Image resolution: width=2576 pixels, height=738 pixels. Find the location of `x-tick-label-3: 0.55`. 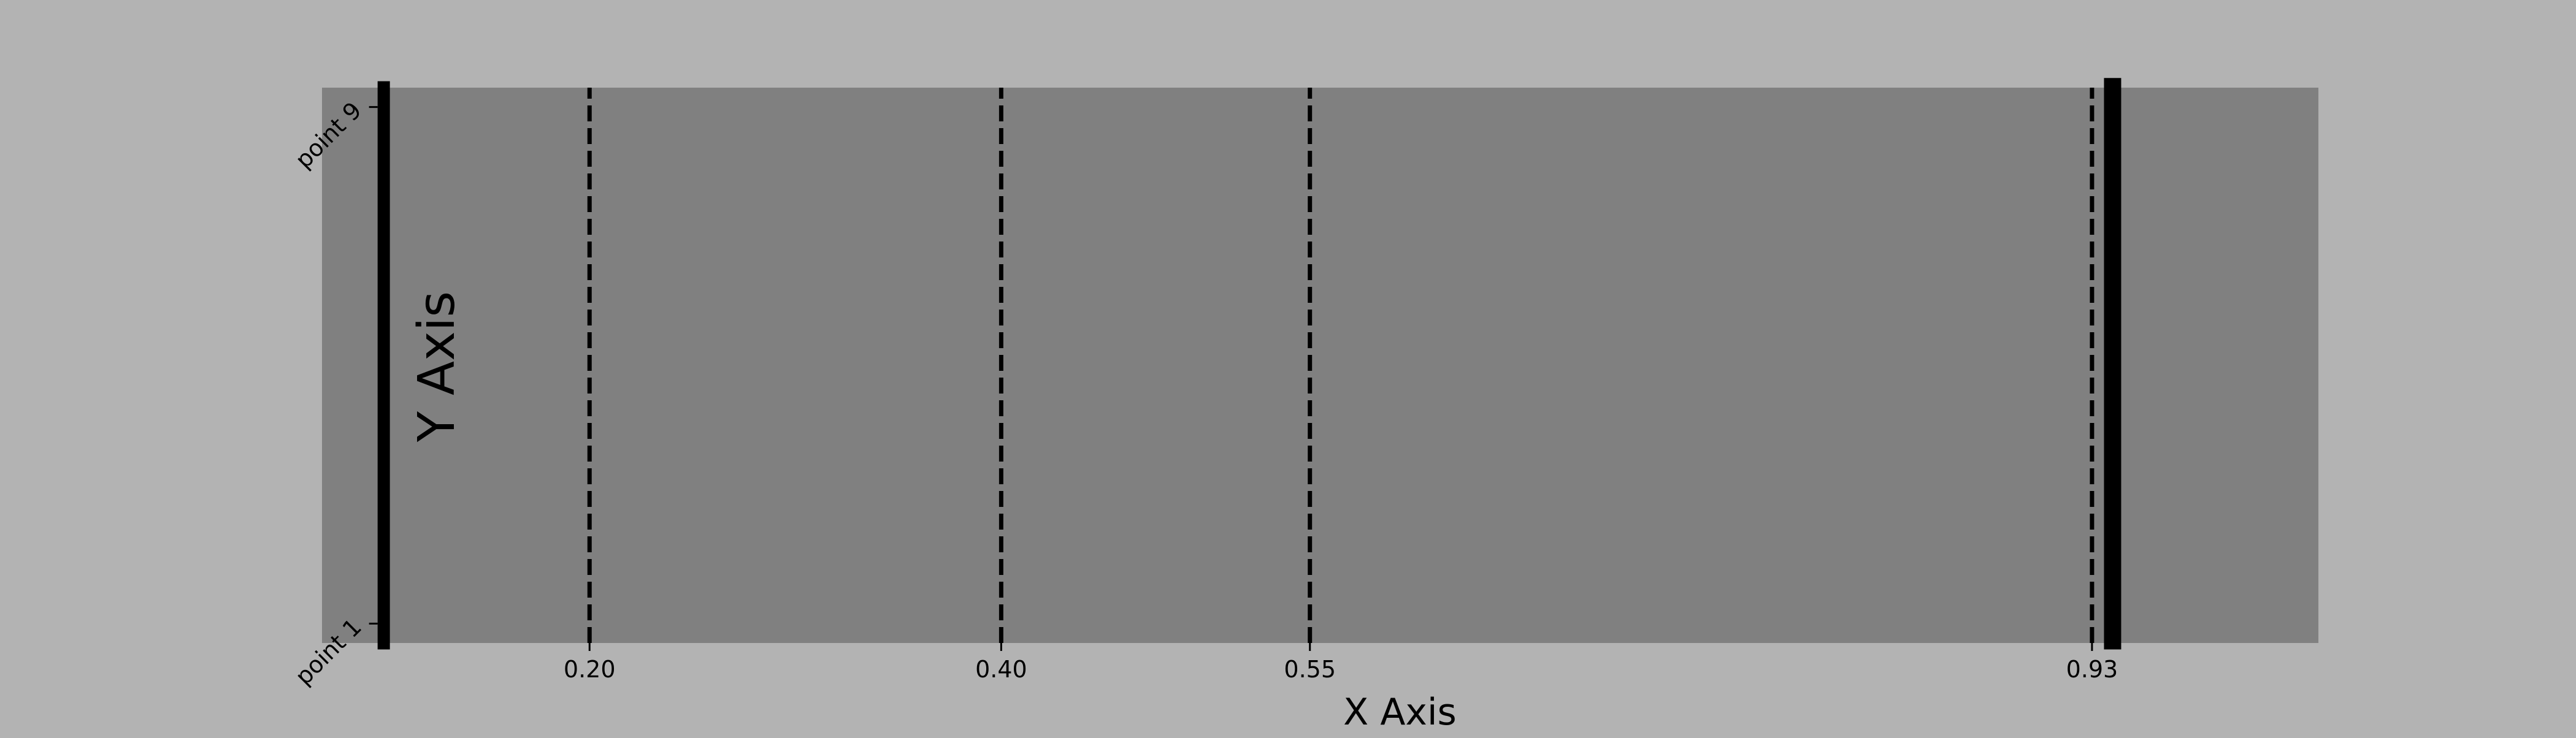

x-tick-label-3: 0.55 is located at coordinates (1310, 669).